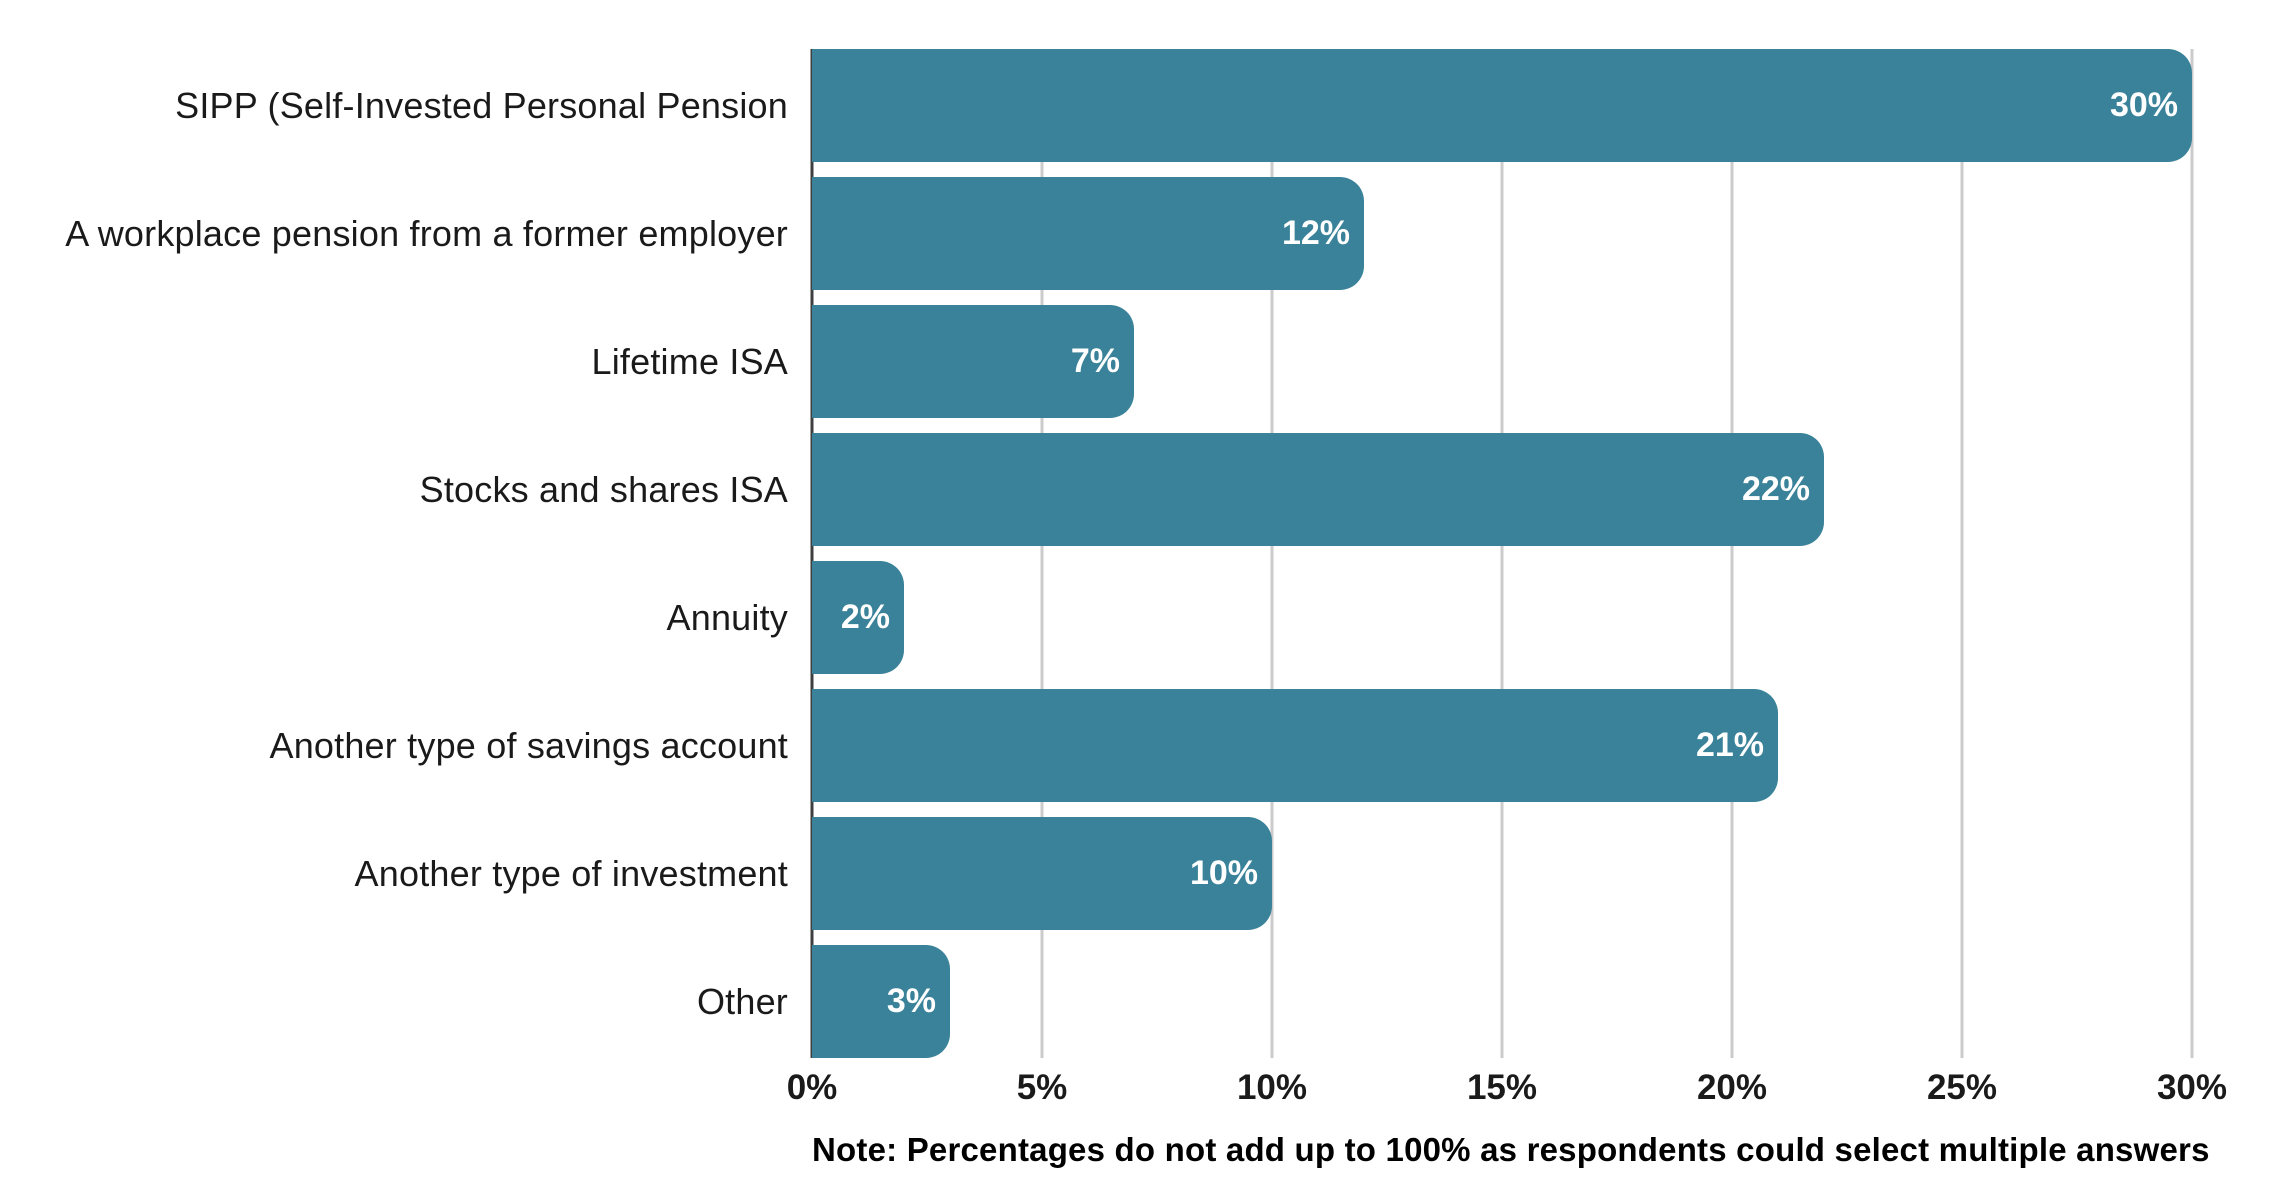  I want to click on bar: 10%, so click(1042, 873).